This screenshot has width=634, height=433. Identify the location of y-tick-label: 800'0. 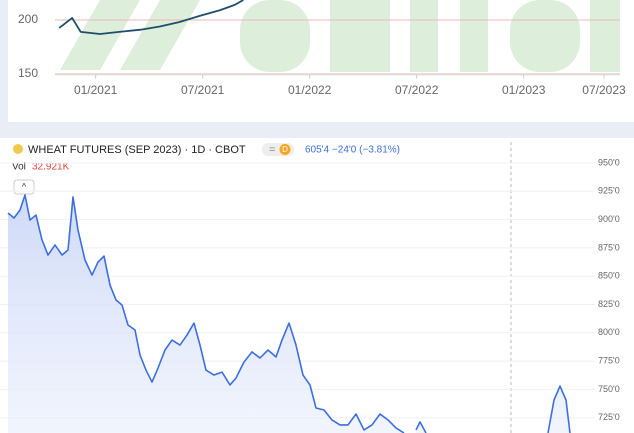
(609, 332).